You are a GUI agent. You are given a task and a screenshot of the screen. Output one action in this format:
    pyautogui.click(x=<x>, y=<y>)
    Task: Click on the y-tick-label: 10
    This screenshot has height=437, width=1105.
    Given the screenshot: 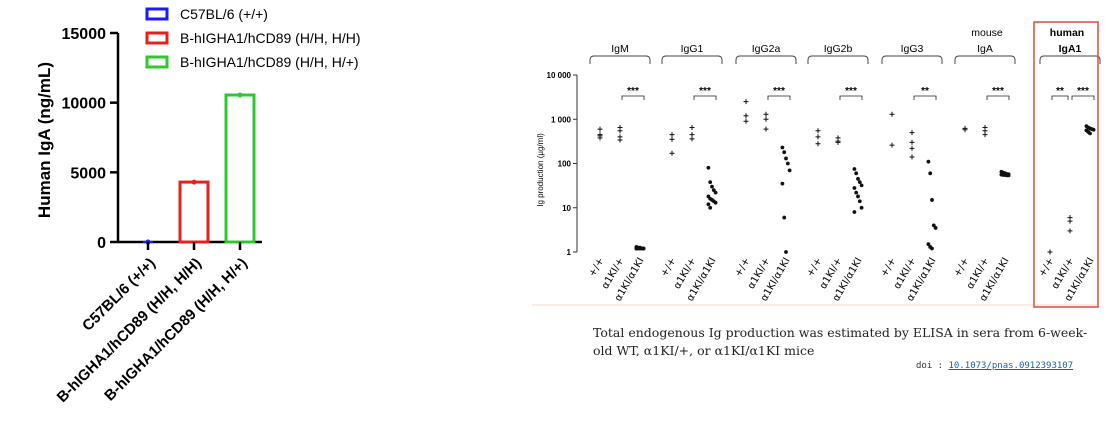 What is the action you would take?
    pyautogui.click(x=566, y=208)
    